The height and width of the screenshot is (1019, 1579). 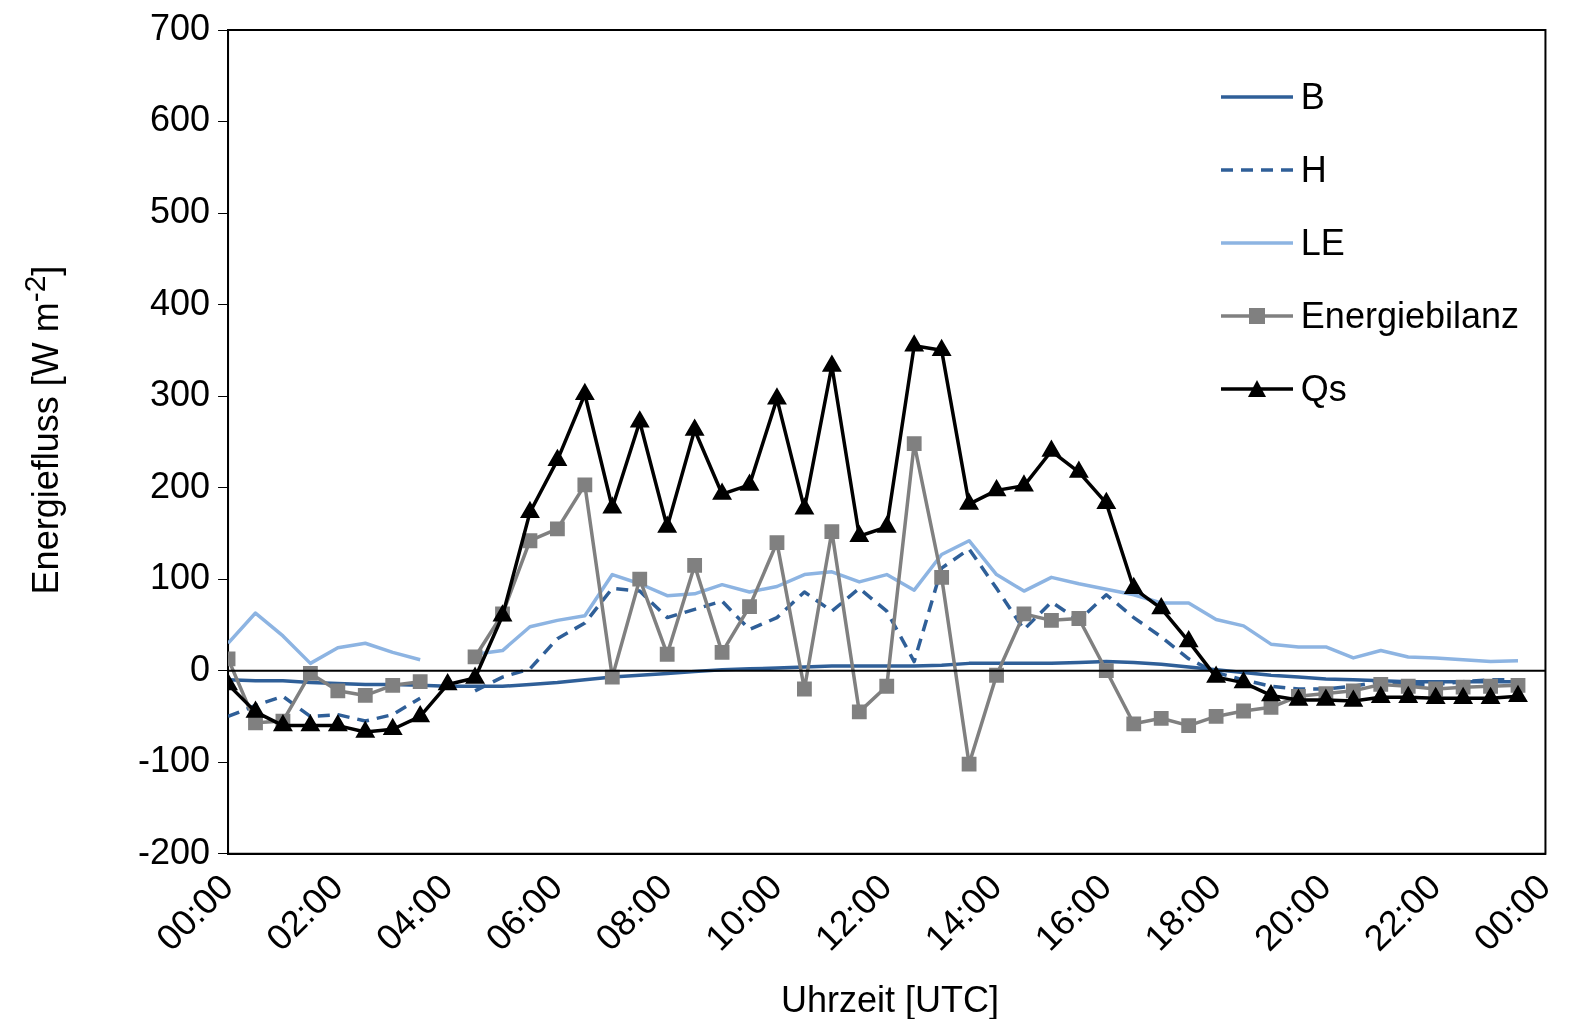 What do you see at coordinates (890, 999) in the screenshot?
I see `x-axis-title: Uhrzeit [UTC]` at bounding box center [890, 999].